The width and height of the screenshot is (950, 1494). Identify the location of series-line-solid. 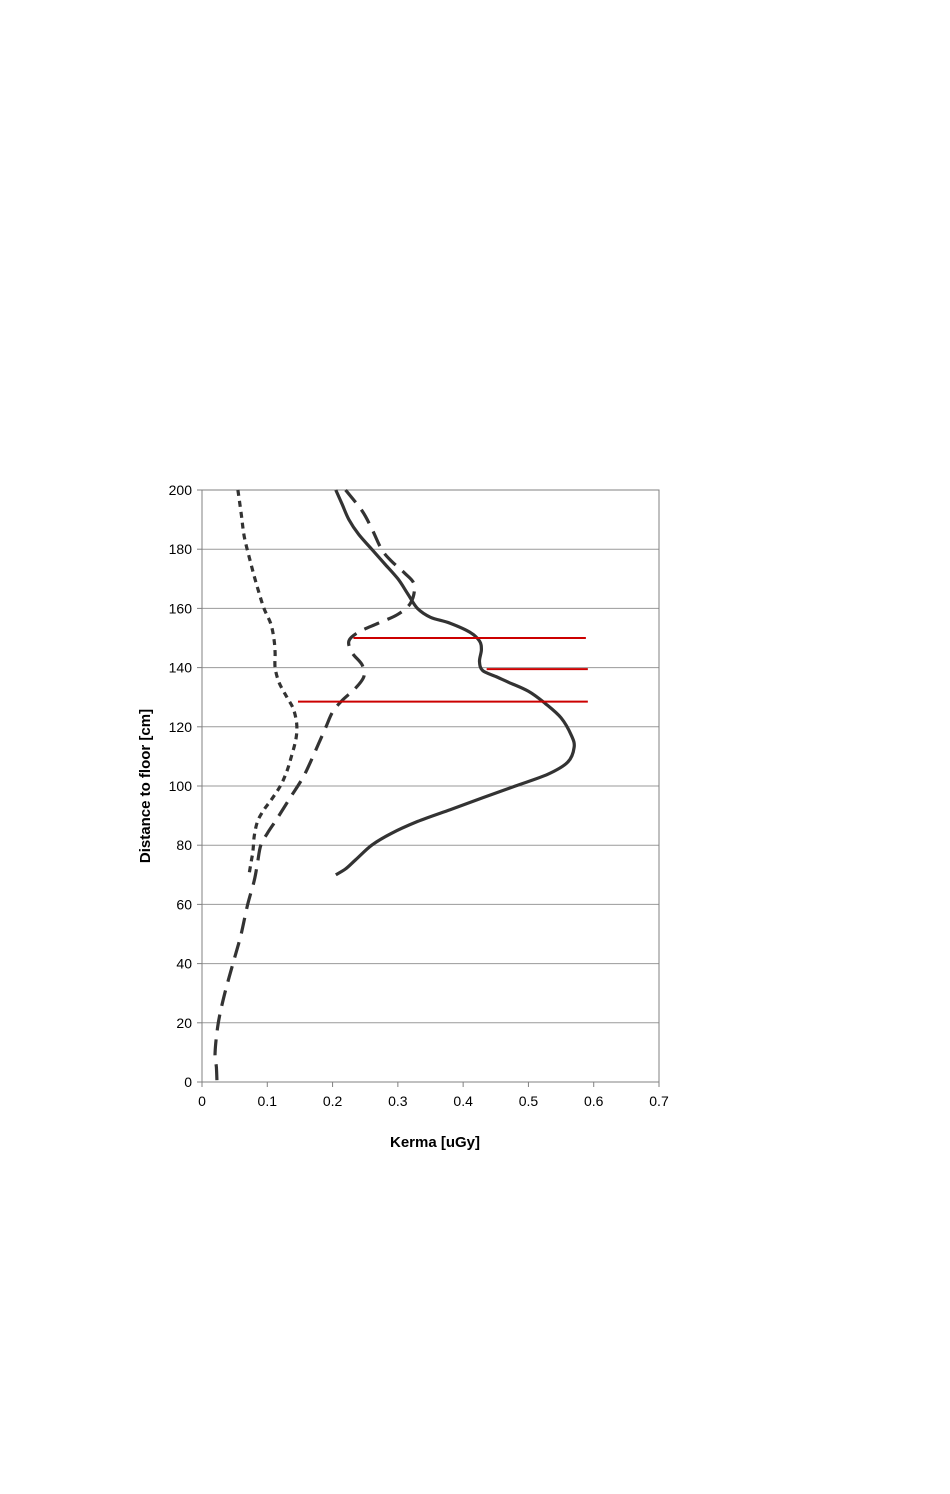
(455, 683).